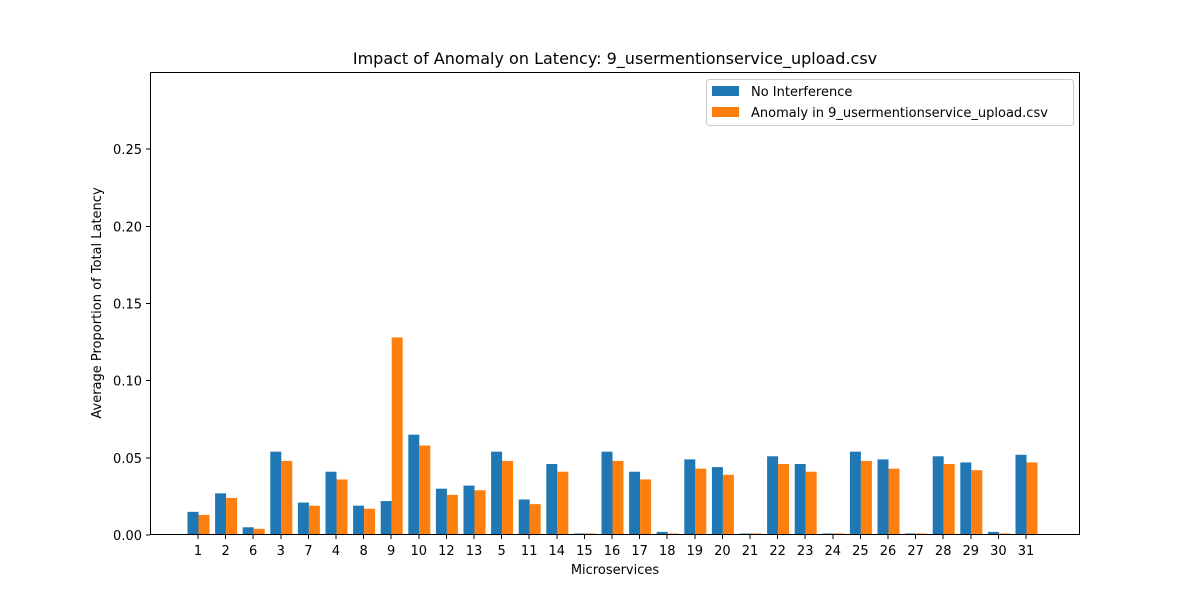  Describe the element at coordinates (391, 551) in the screenshot. I see `x-tick-label-9: 9` at that location.